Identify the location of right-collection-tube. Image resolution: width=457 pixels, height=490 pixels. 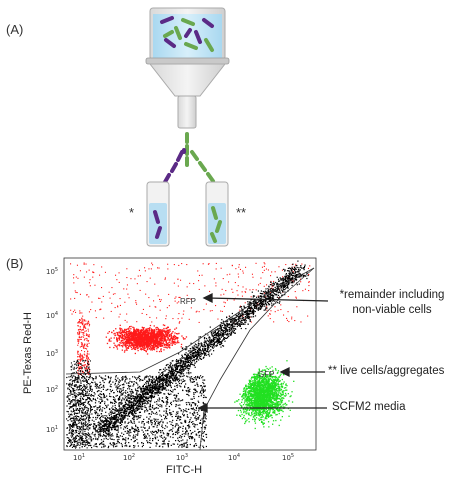
(217, 214).